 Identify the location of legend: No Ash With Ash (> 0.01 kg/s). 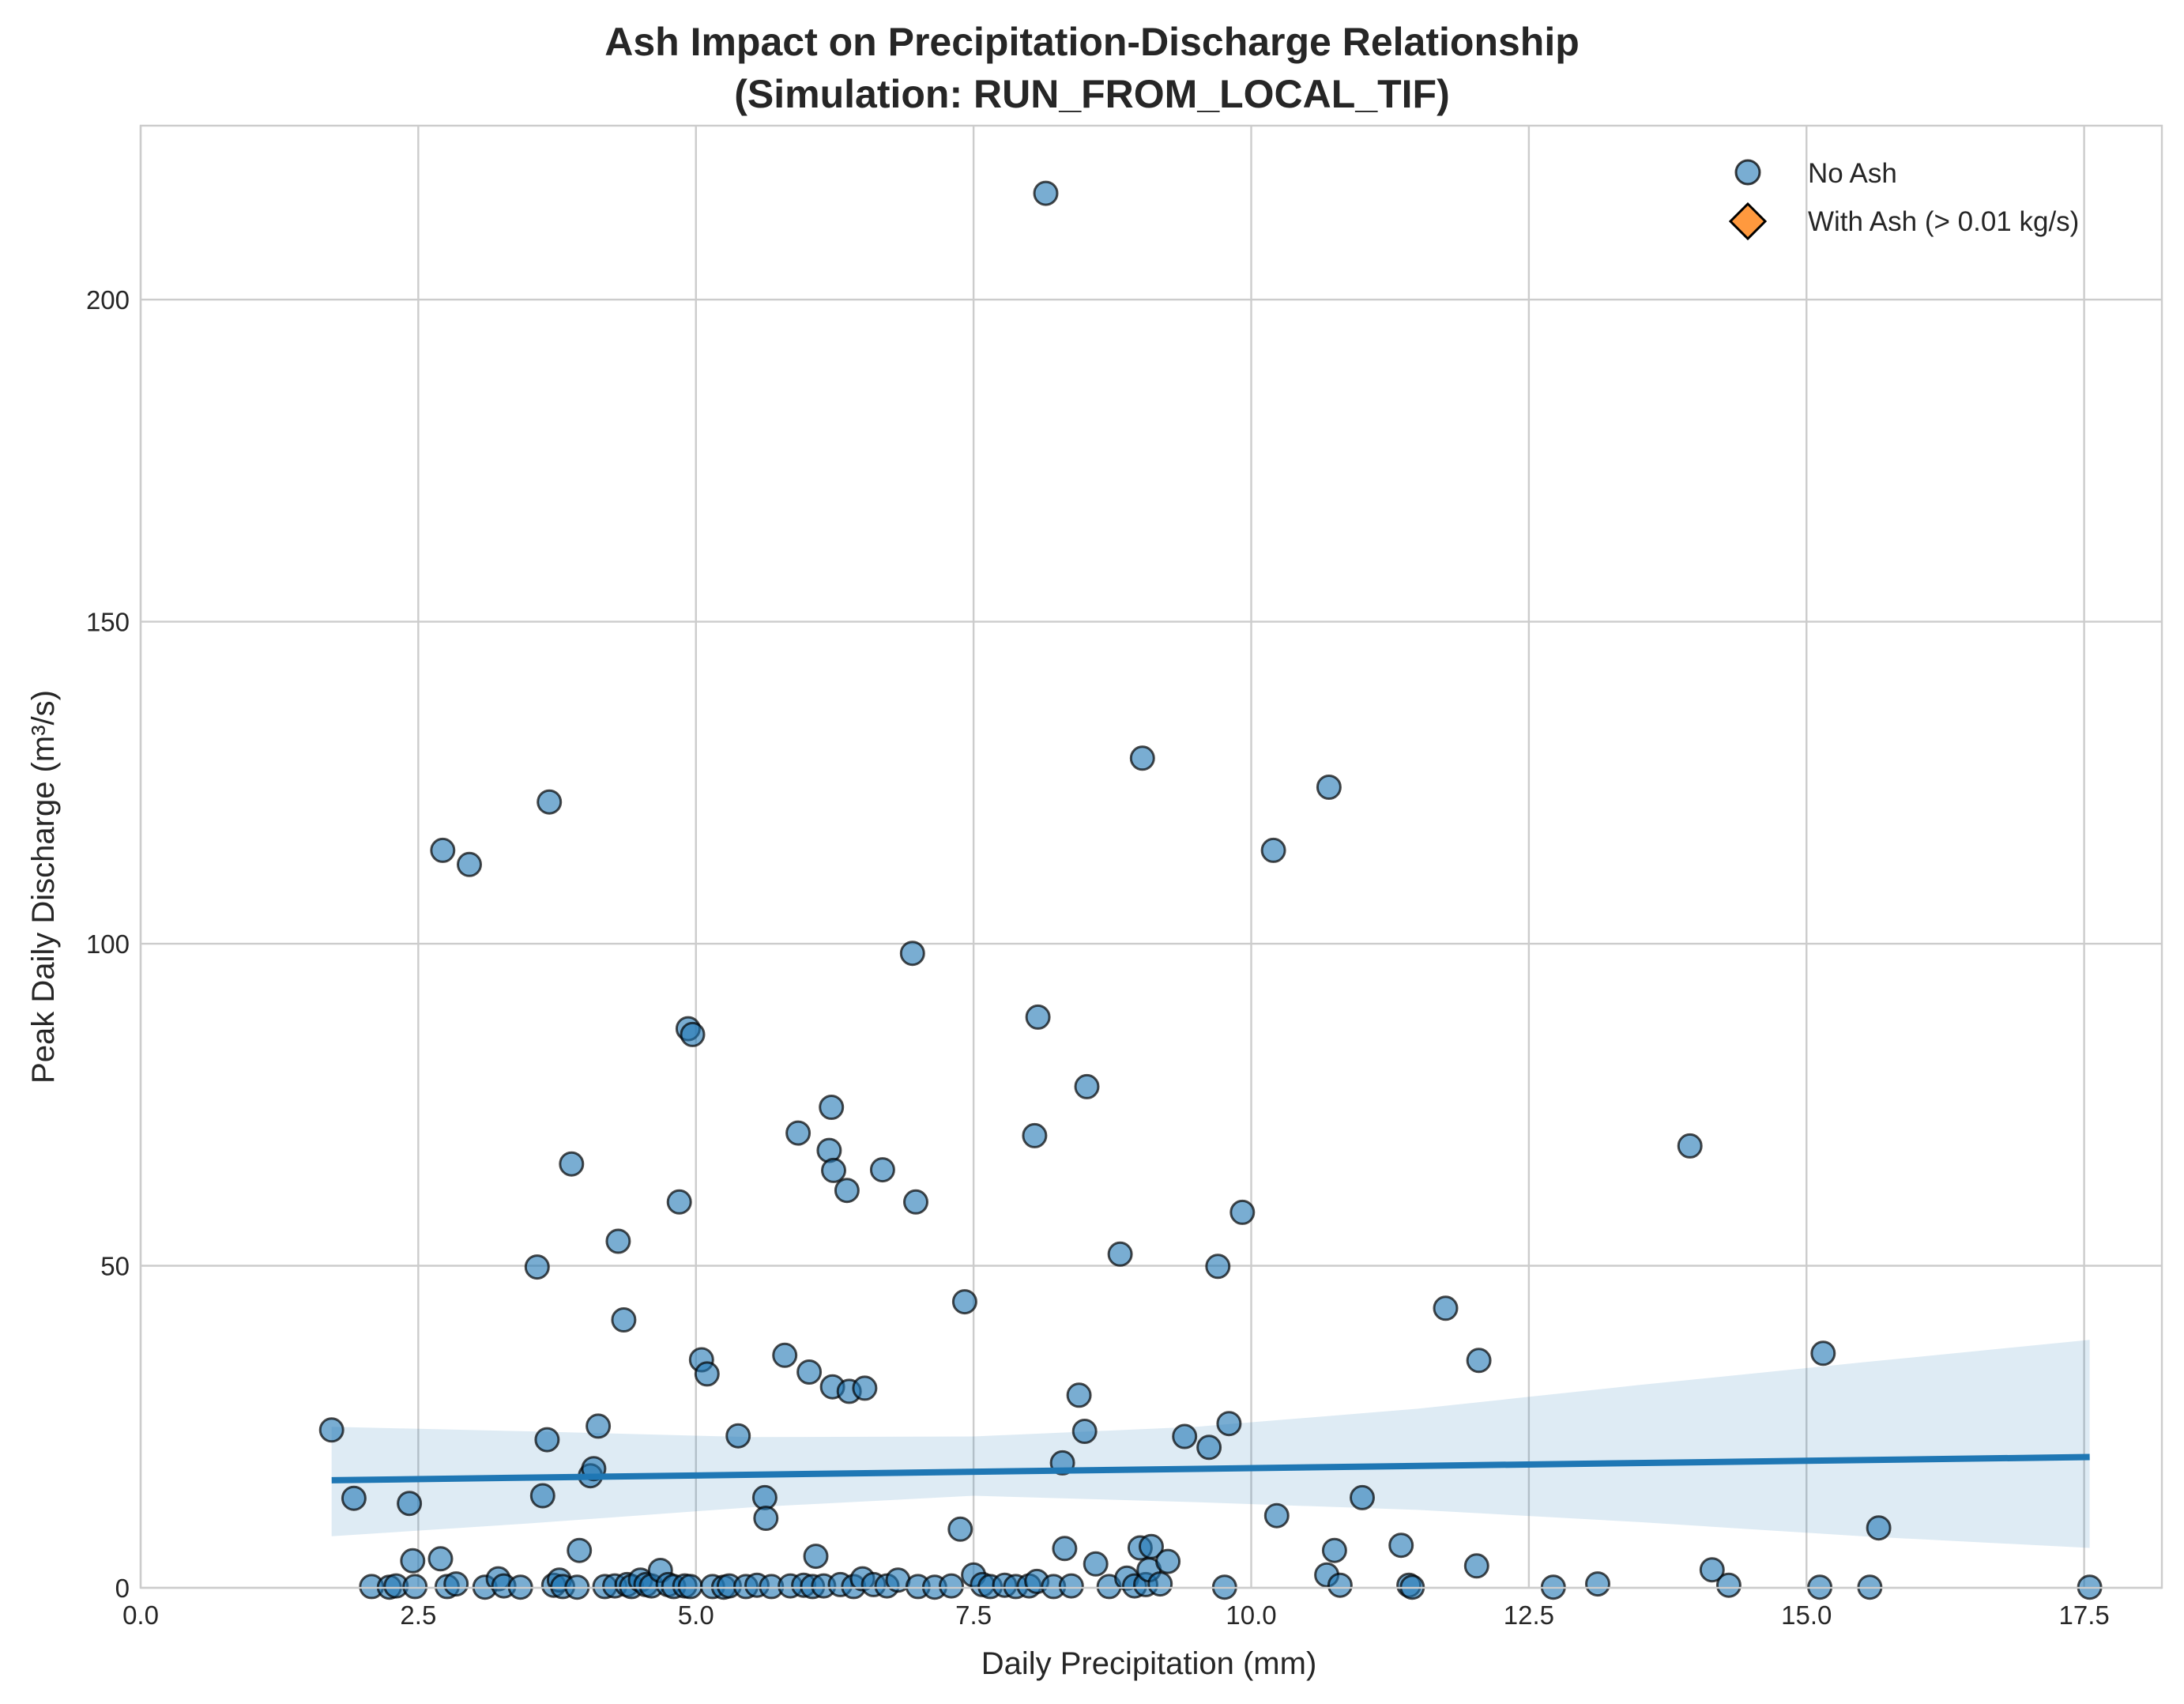
(1903, 199).